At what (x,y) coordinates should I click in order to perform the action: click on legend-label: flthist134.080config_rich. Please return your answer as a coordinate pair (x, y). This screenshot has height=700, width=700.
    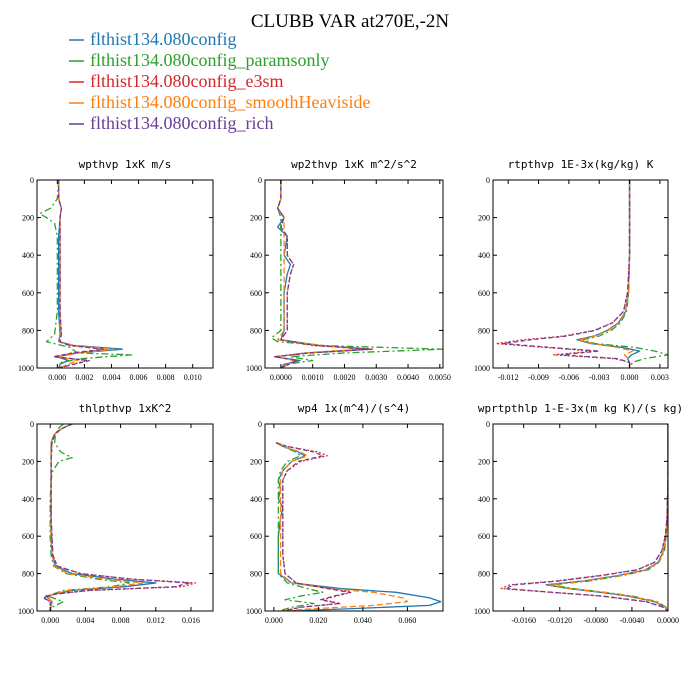
    Looking at the image, I should click on (181, 123).